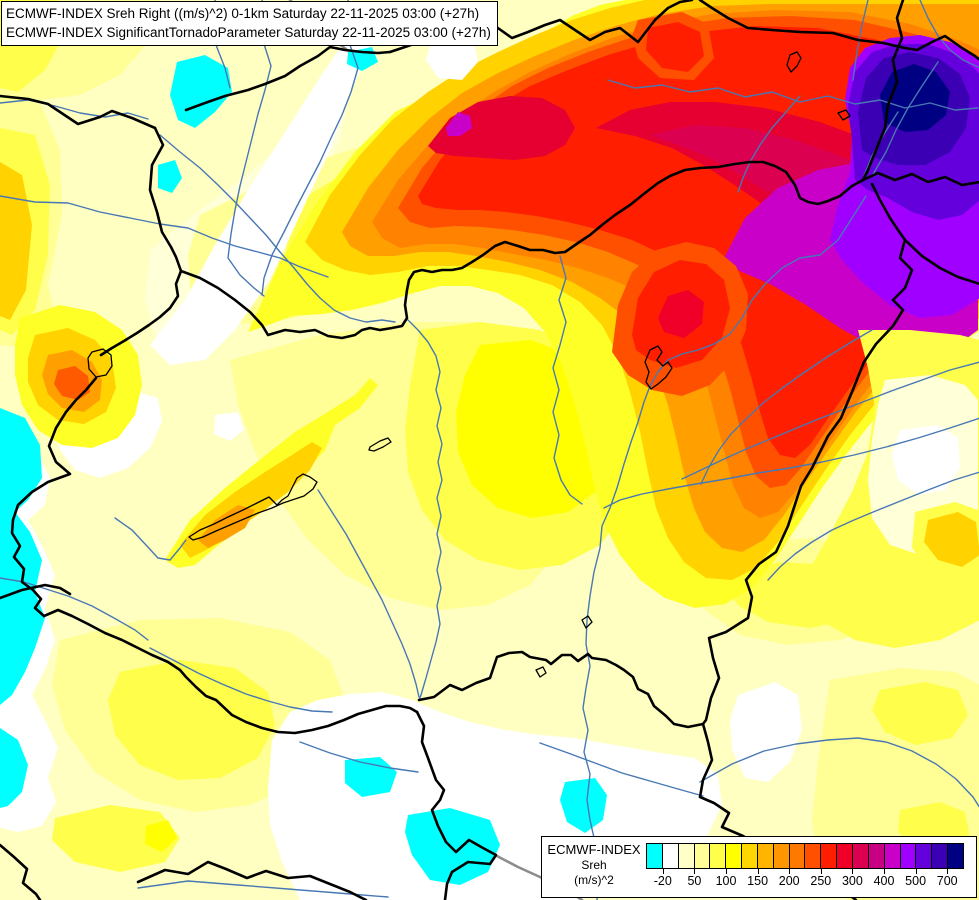  I want to click on lake-ferto-outline, so click(100, 363).